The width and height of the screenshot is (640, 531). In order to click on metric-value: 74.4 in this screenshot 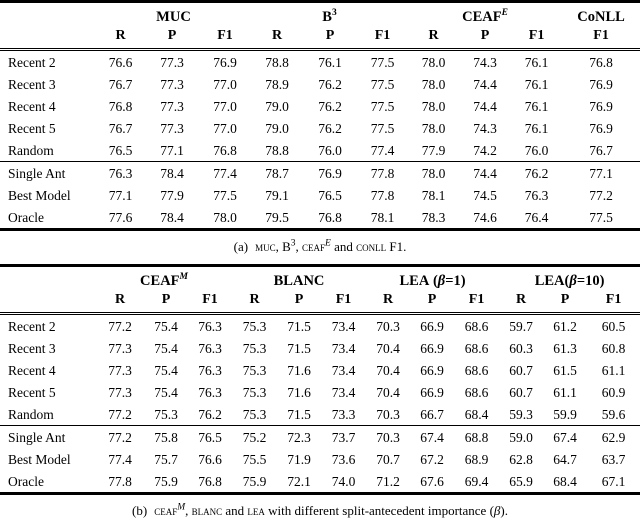, I will do `click(485, 84)`.